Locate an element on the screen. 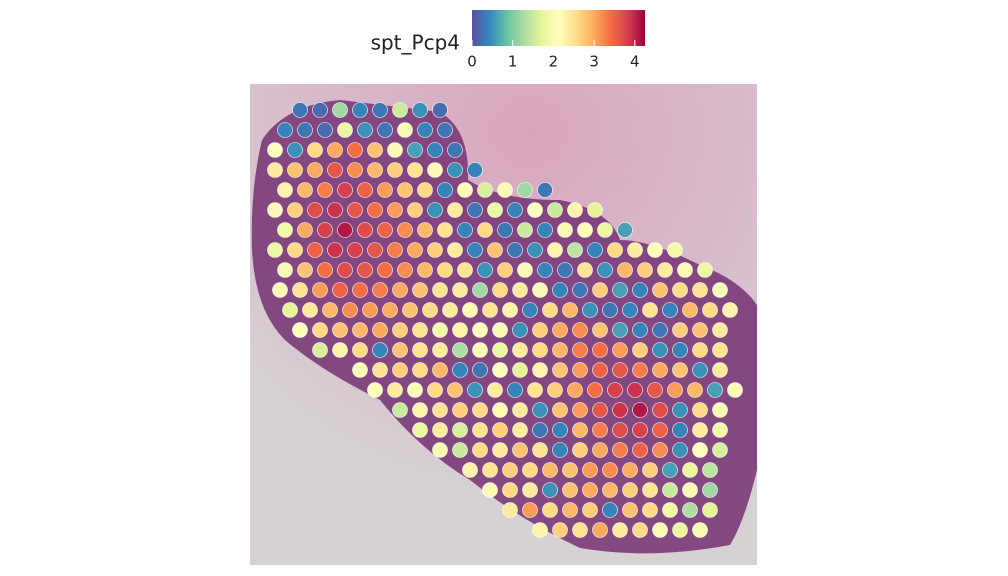 Image resolution: width=1008 pixels, height=576 pixels. colorbar-tick-label: 4 is located at coordinates (635, 62).